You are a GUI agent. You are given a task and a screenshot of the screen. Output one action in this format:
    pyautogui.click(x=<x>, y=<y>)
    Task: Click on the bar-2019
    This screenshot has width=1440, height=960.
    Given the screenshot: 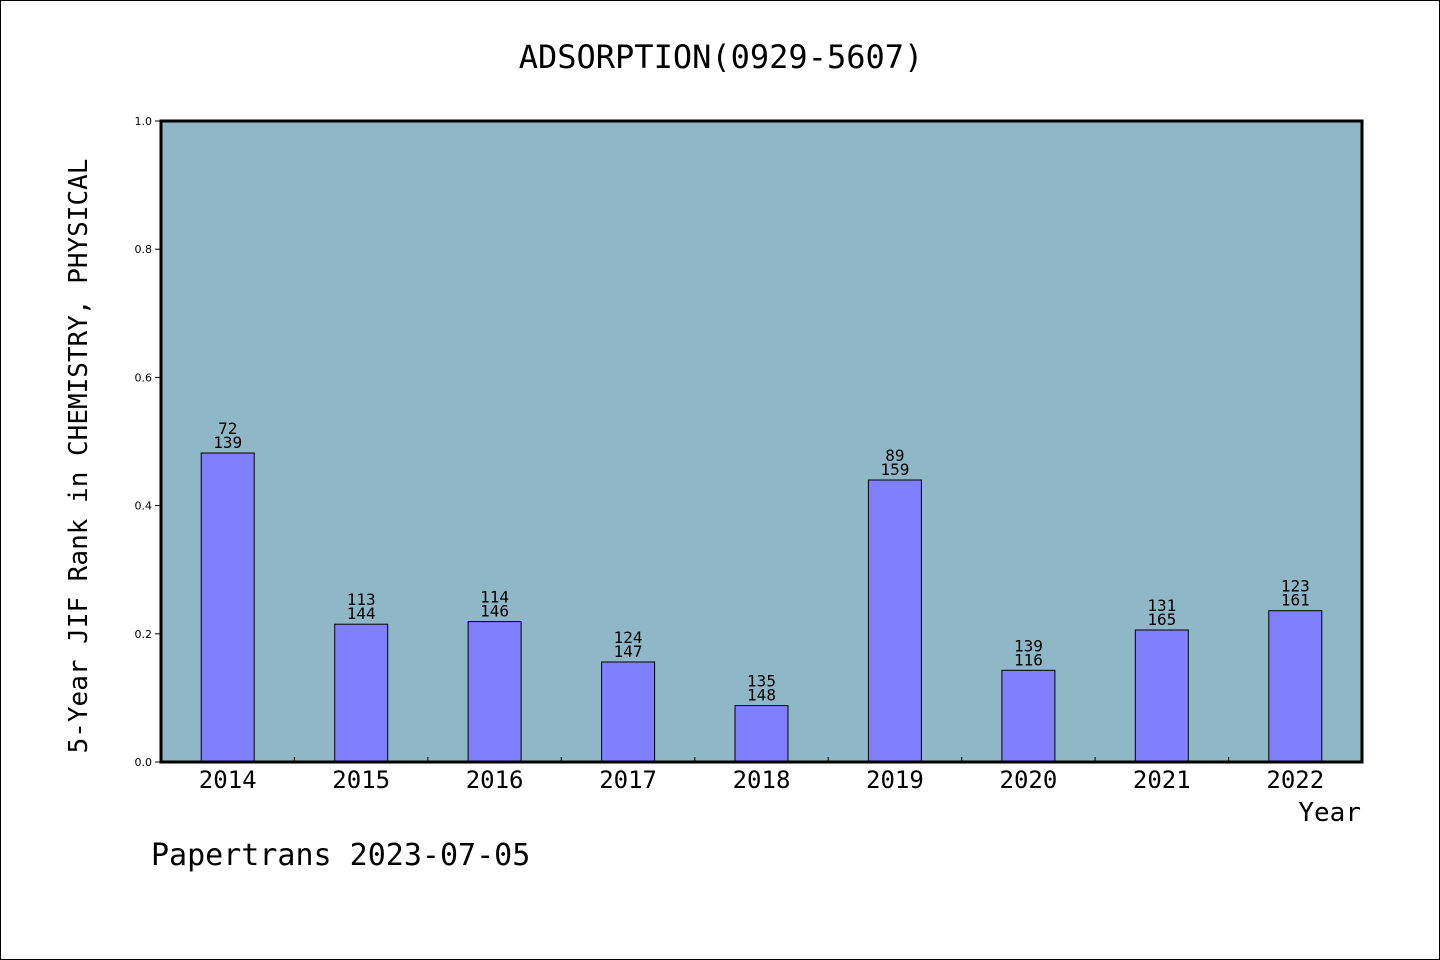 What is the action you would take?
    pyautogui.click(x=894, y=621)
    